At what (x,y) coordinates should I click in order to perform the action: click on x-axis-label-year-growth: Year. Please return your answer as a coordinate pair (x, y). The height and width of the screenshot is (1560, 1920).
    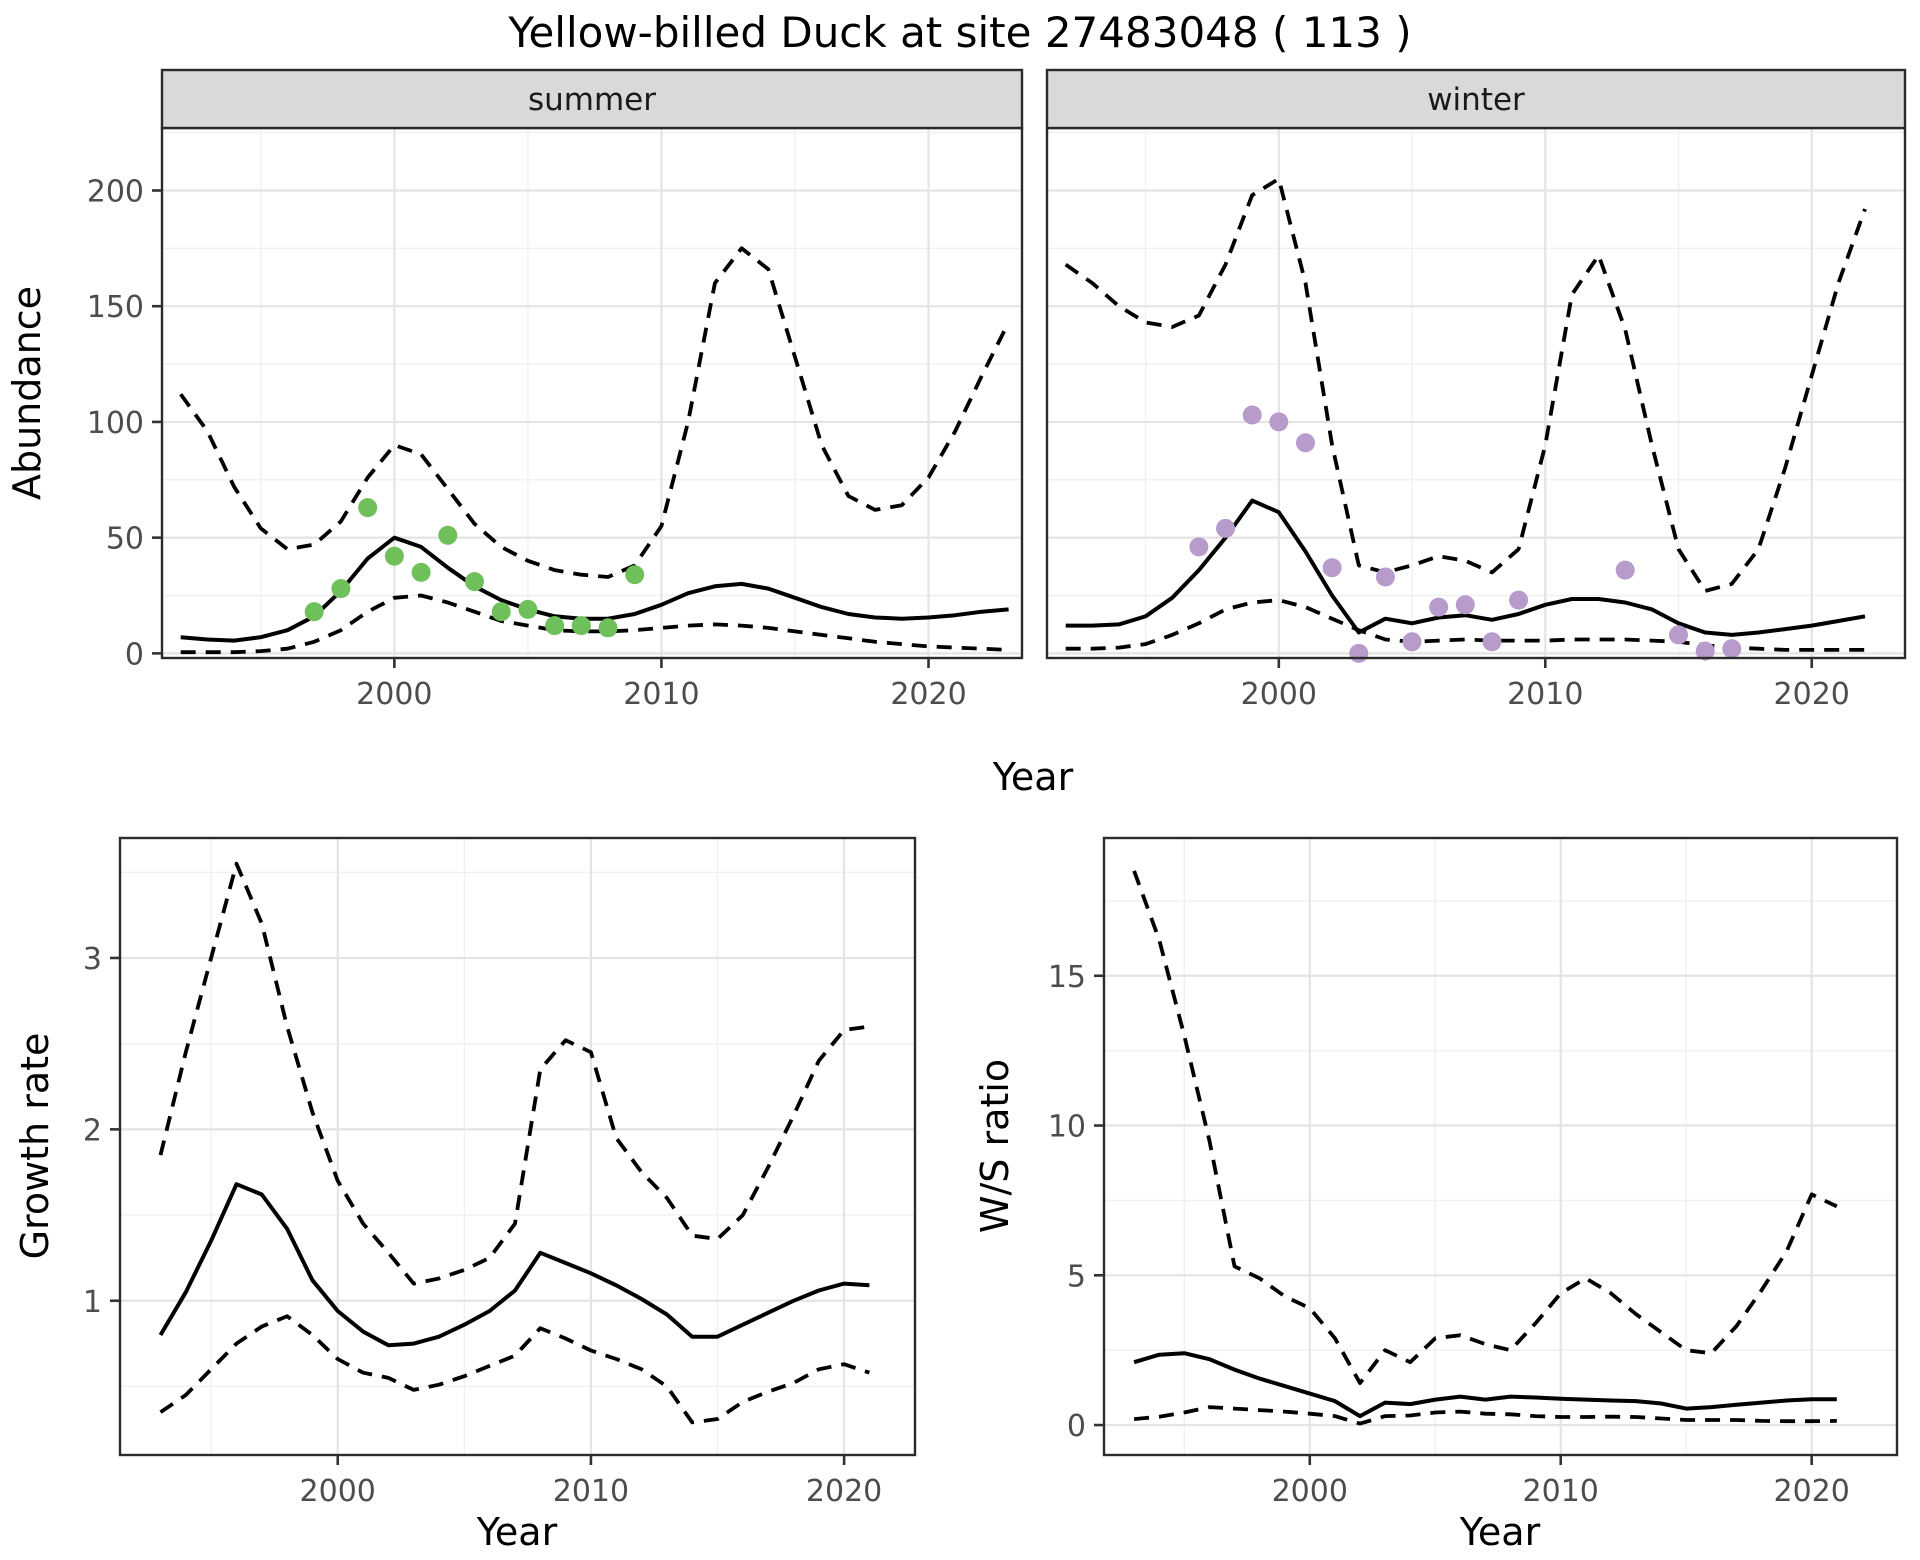
    Looking at the image, I should click on (517, 1532).